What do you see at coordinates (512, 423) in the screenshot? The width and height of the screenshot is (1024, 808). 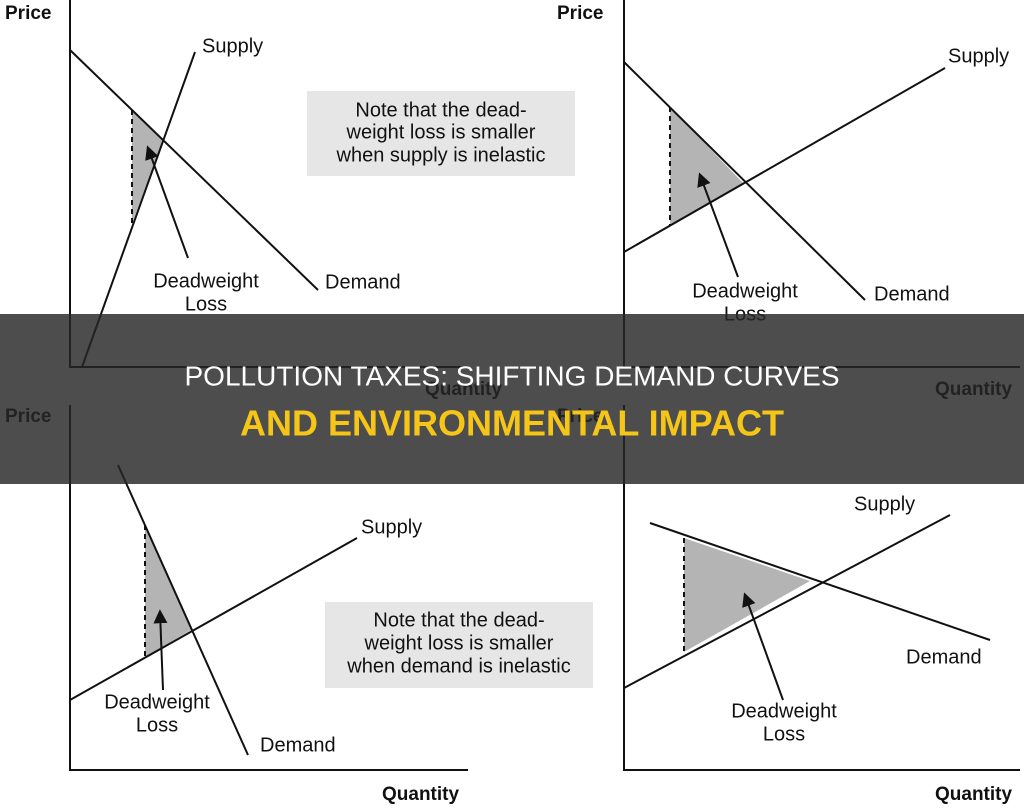 I see `banner-subtitle: AND ENVIRONMENTAL IMPACT` at bounding box center [512, 423].